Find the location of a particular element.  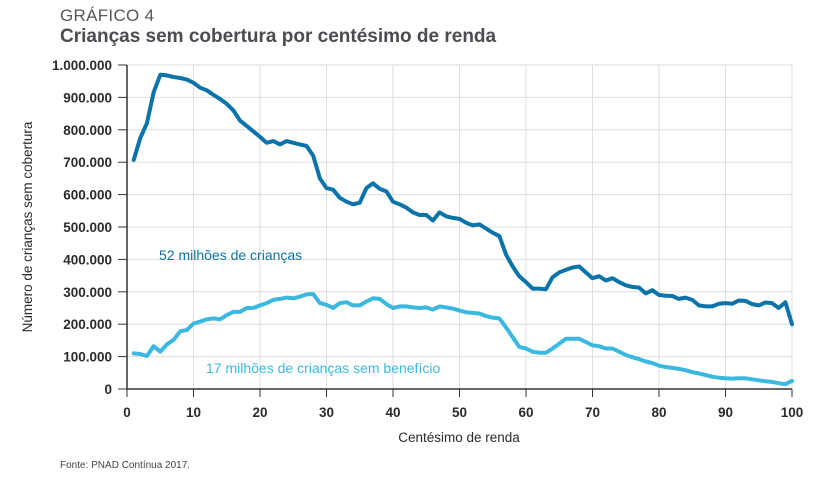

y-axis-label: Número de crianças sem cobertura is located at coordinates (27, 226).